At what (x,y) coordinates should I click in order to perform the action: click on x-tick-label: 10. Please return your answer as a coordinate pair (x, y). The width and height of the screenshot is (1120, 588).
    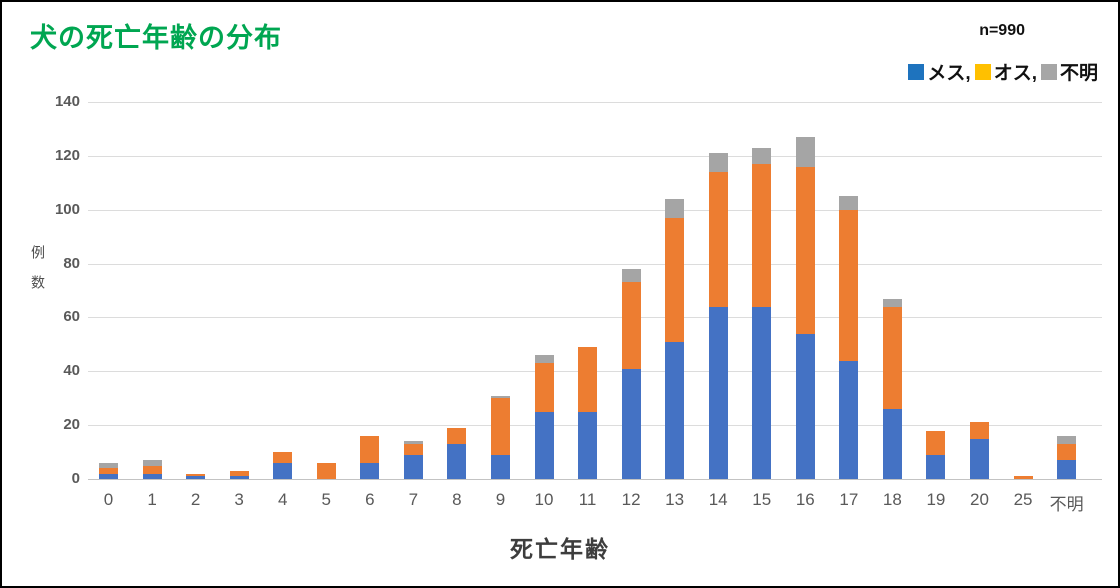
    Looking at the image, I should click on (544, 499).